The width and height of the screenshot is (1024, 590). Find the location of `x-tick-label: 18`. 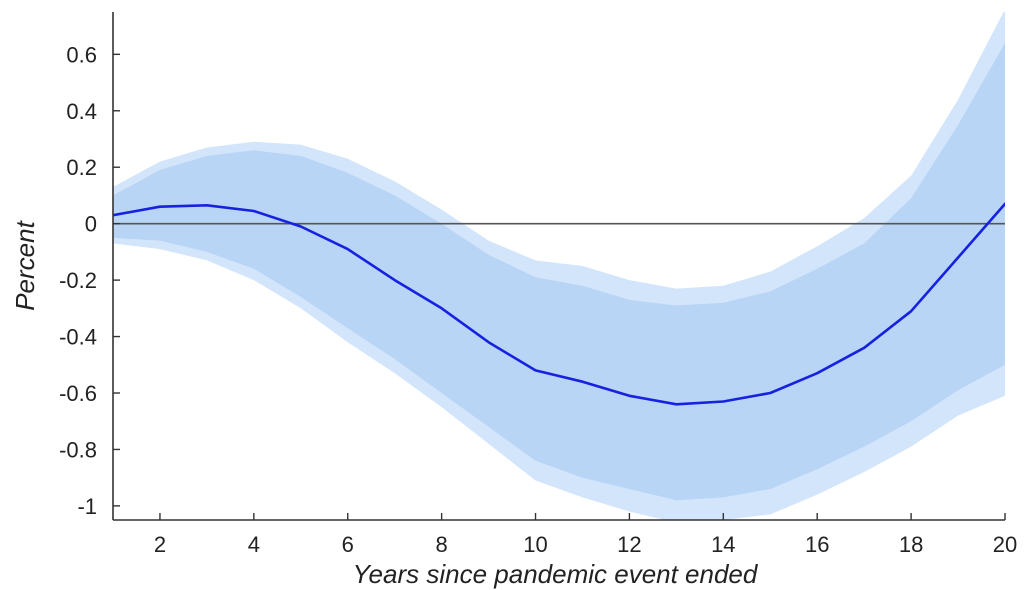

x-tick-label: 18 is located at coordinates (911, 544).